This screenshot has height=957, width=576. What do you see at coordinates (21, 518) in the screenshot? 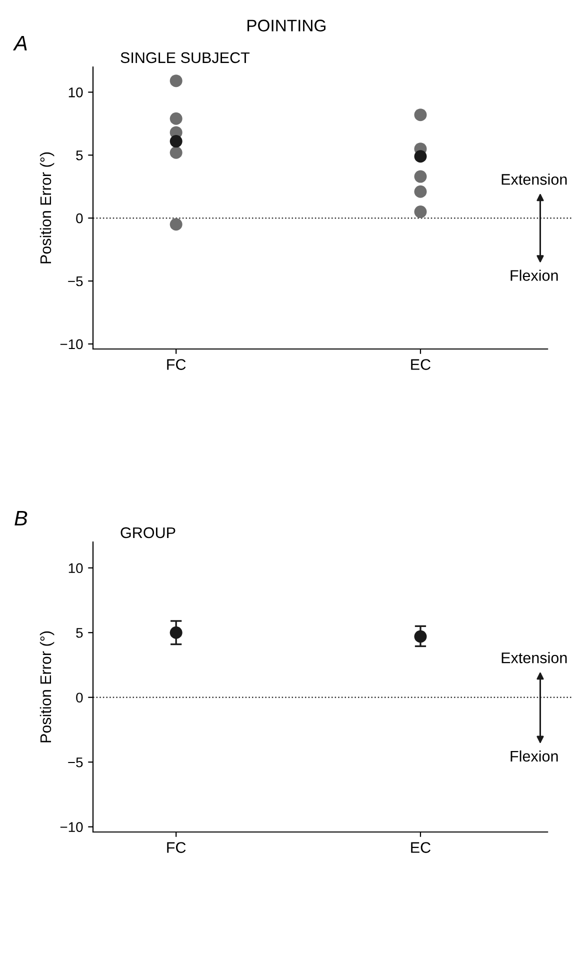
I see `text: B` at bounding box center [21, 518].